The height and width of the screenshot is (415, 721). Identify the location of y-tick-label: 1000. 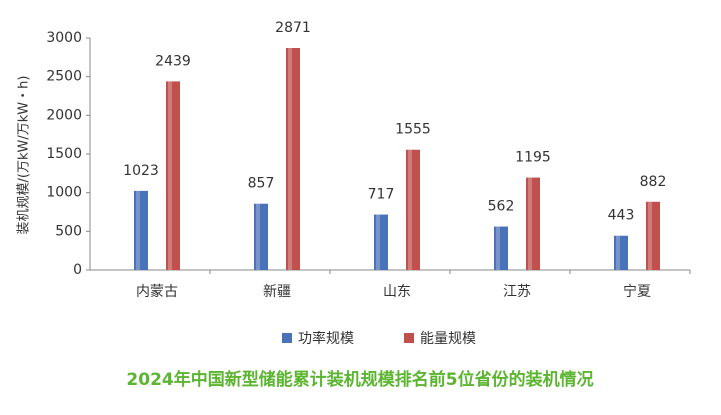
(64, 193).